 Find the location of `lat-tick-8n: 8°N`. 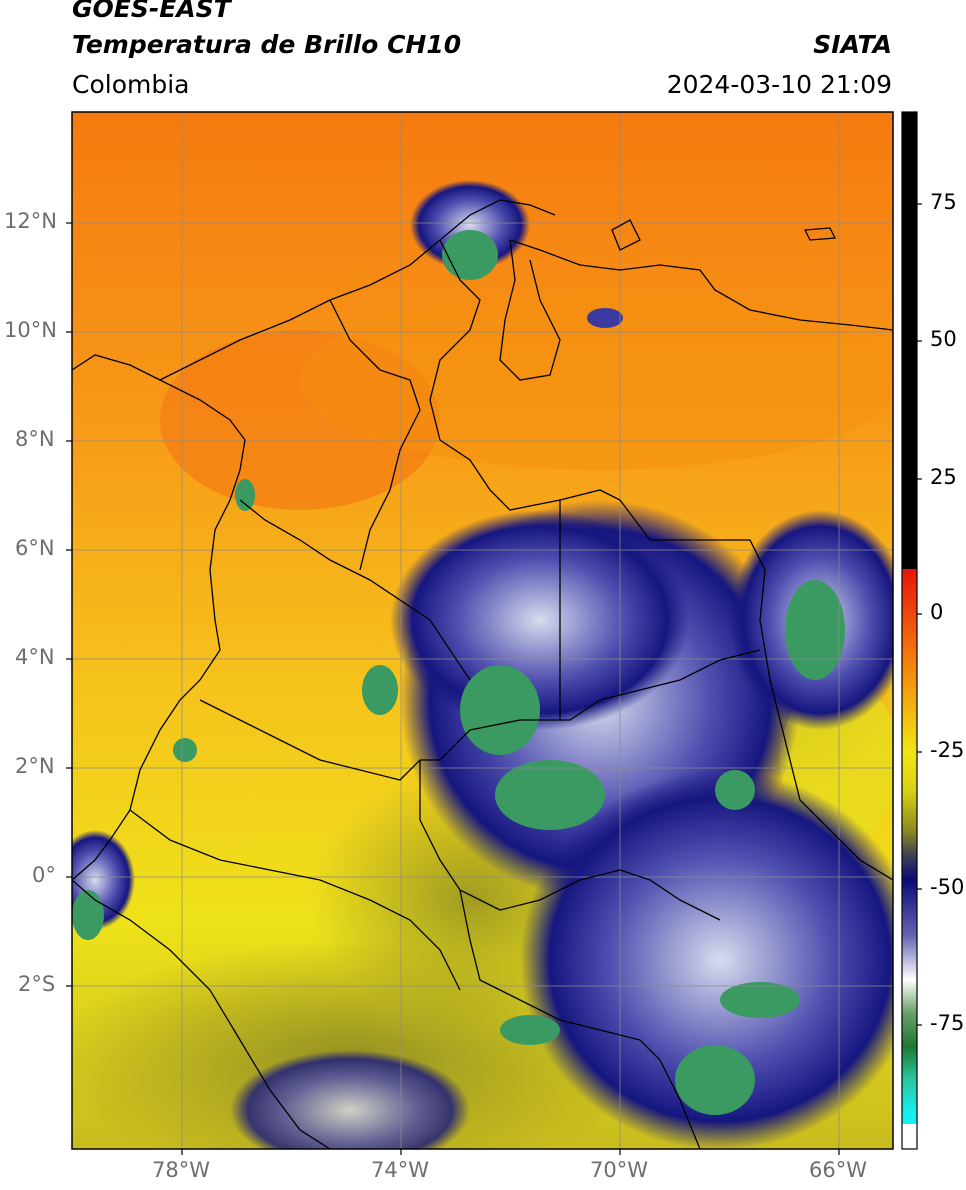

lat-tick-8n: 8°N is located at coordinates (35, 439).